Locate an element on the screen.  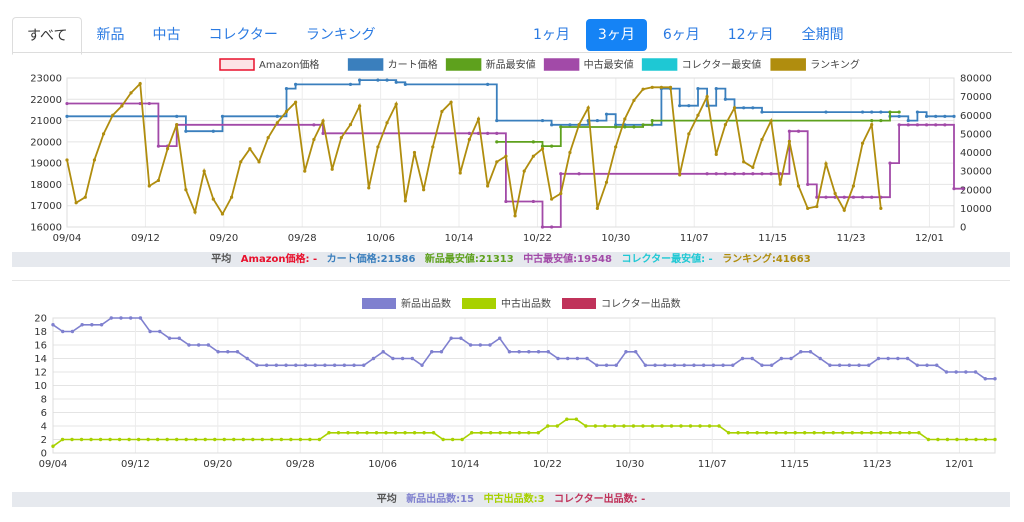
range-all: 全期間 is located at coordinates (822, 35).